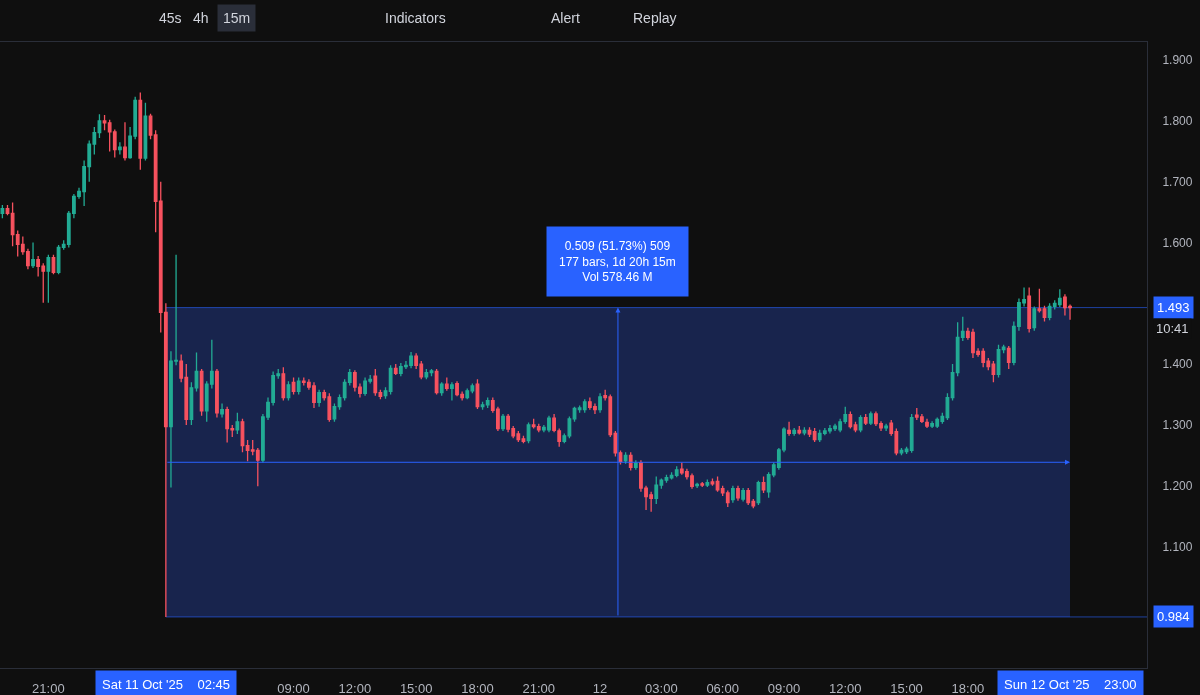 This screenshot has width=1200, height=695. Describe the element at coordinates (565, 18) in the screenshot. I see `text: Alert` at that location.